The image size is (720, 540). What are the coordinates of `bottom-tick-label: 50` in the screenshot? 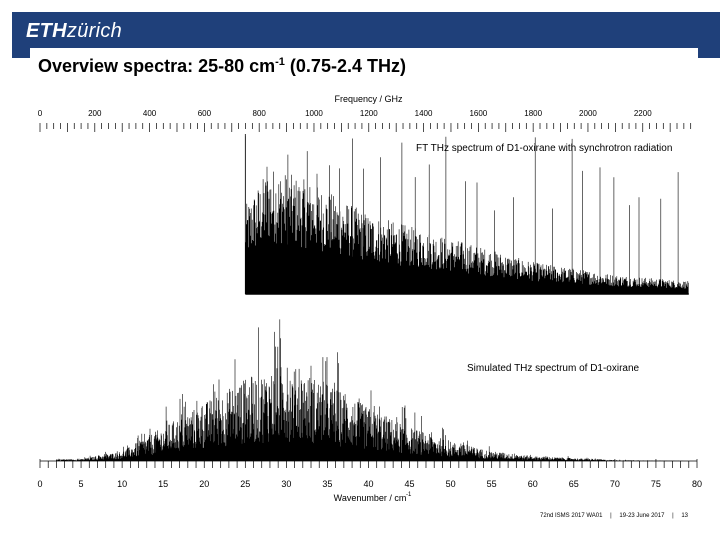 It's located at (451, 484).